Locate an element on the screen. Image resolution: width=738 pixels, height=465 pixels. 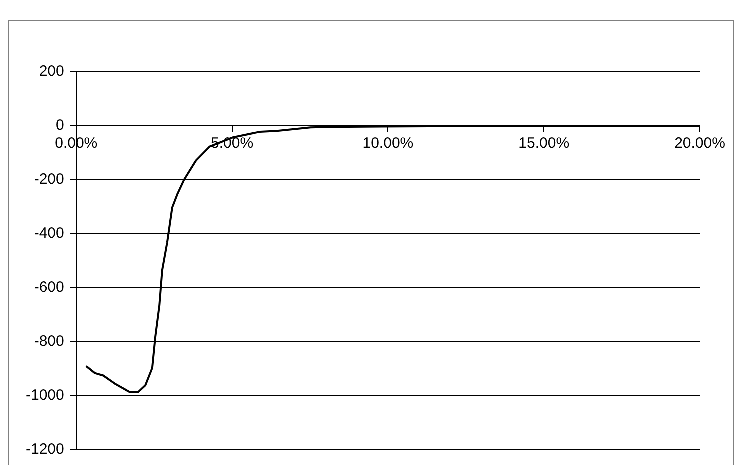
y-tick-label: -800 is located at coordinates (49, 341).